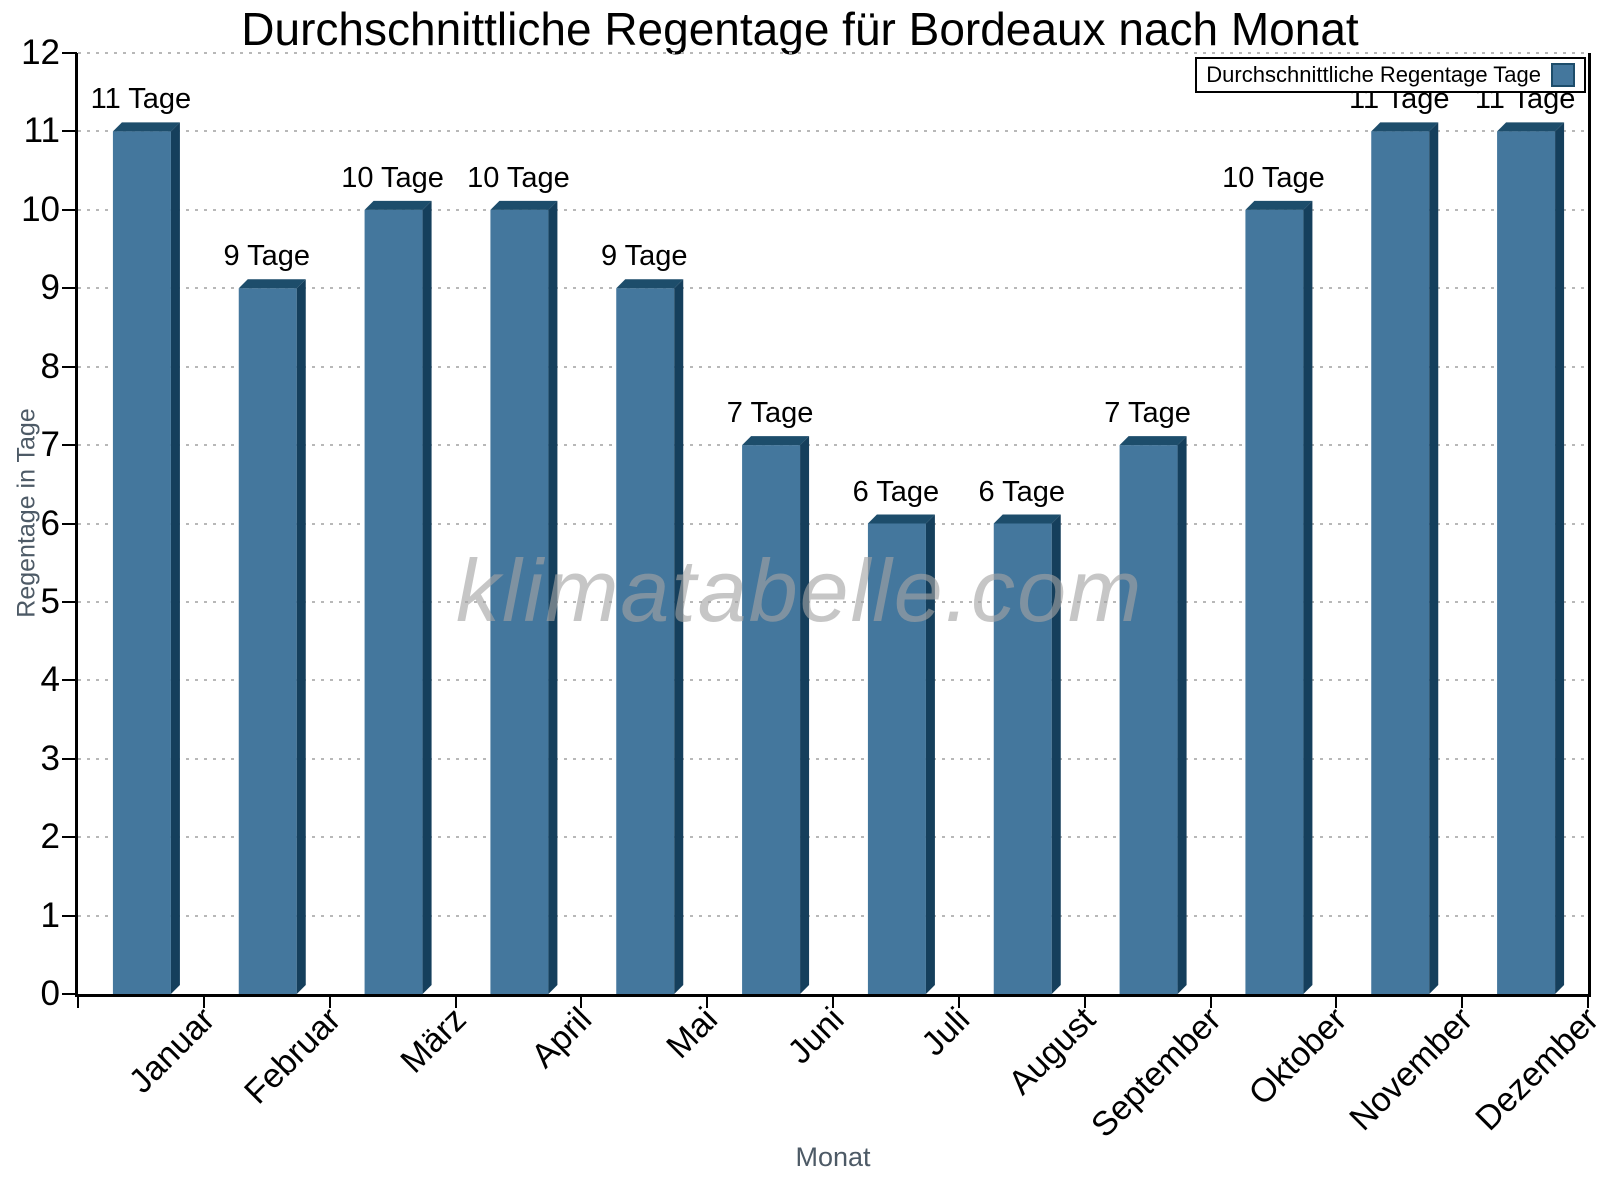  I want to click on bar-oktober, so click(1279, 597).